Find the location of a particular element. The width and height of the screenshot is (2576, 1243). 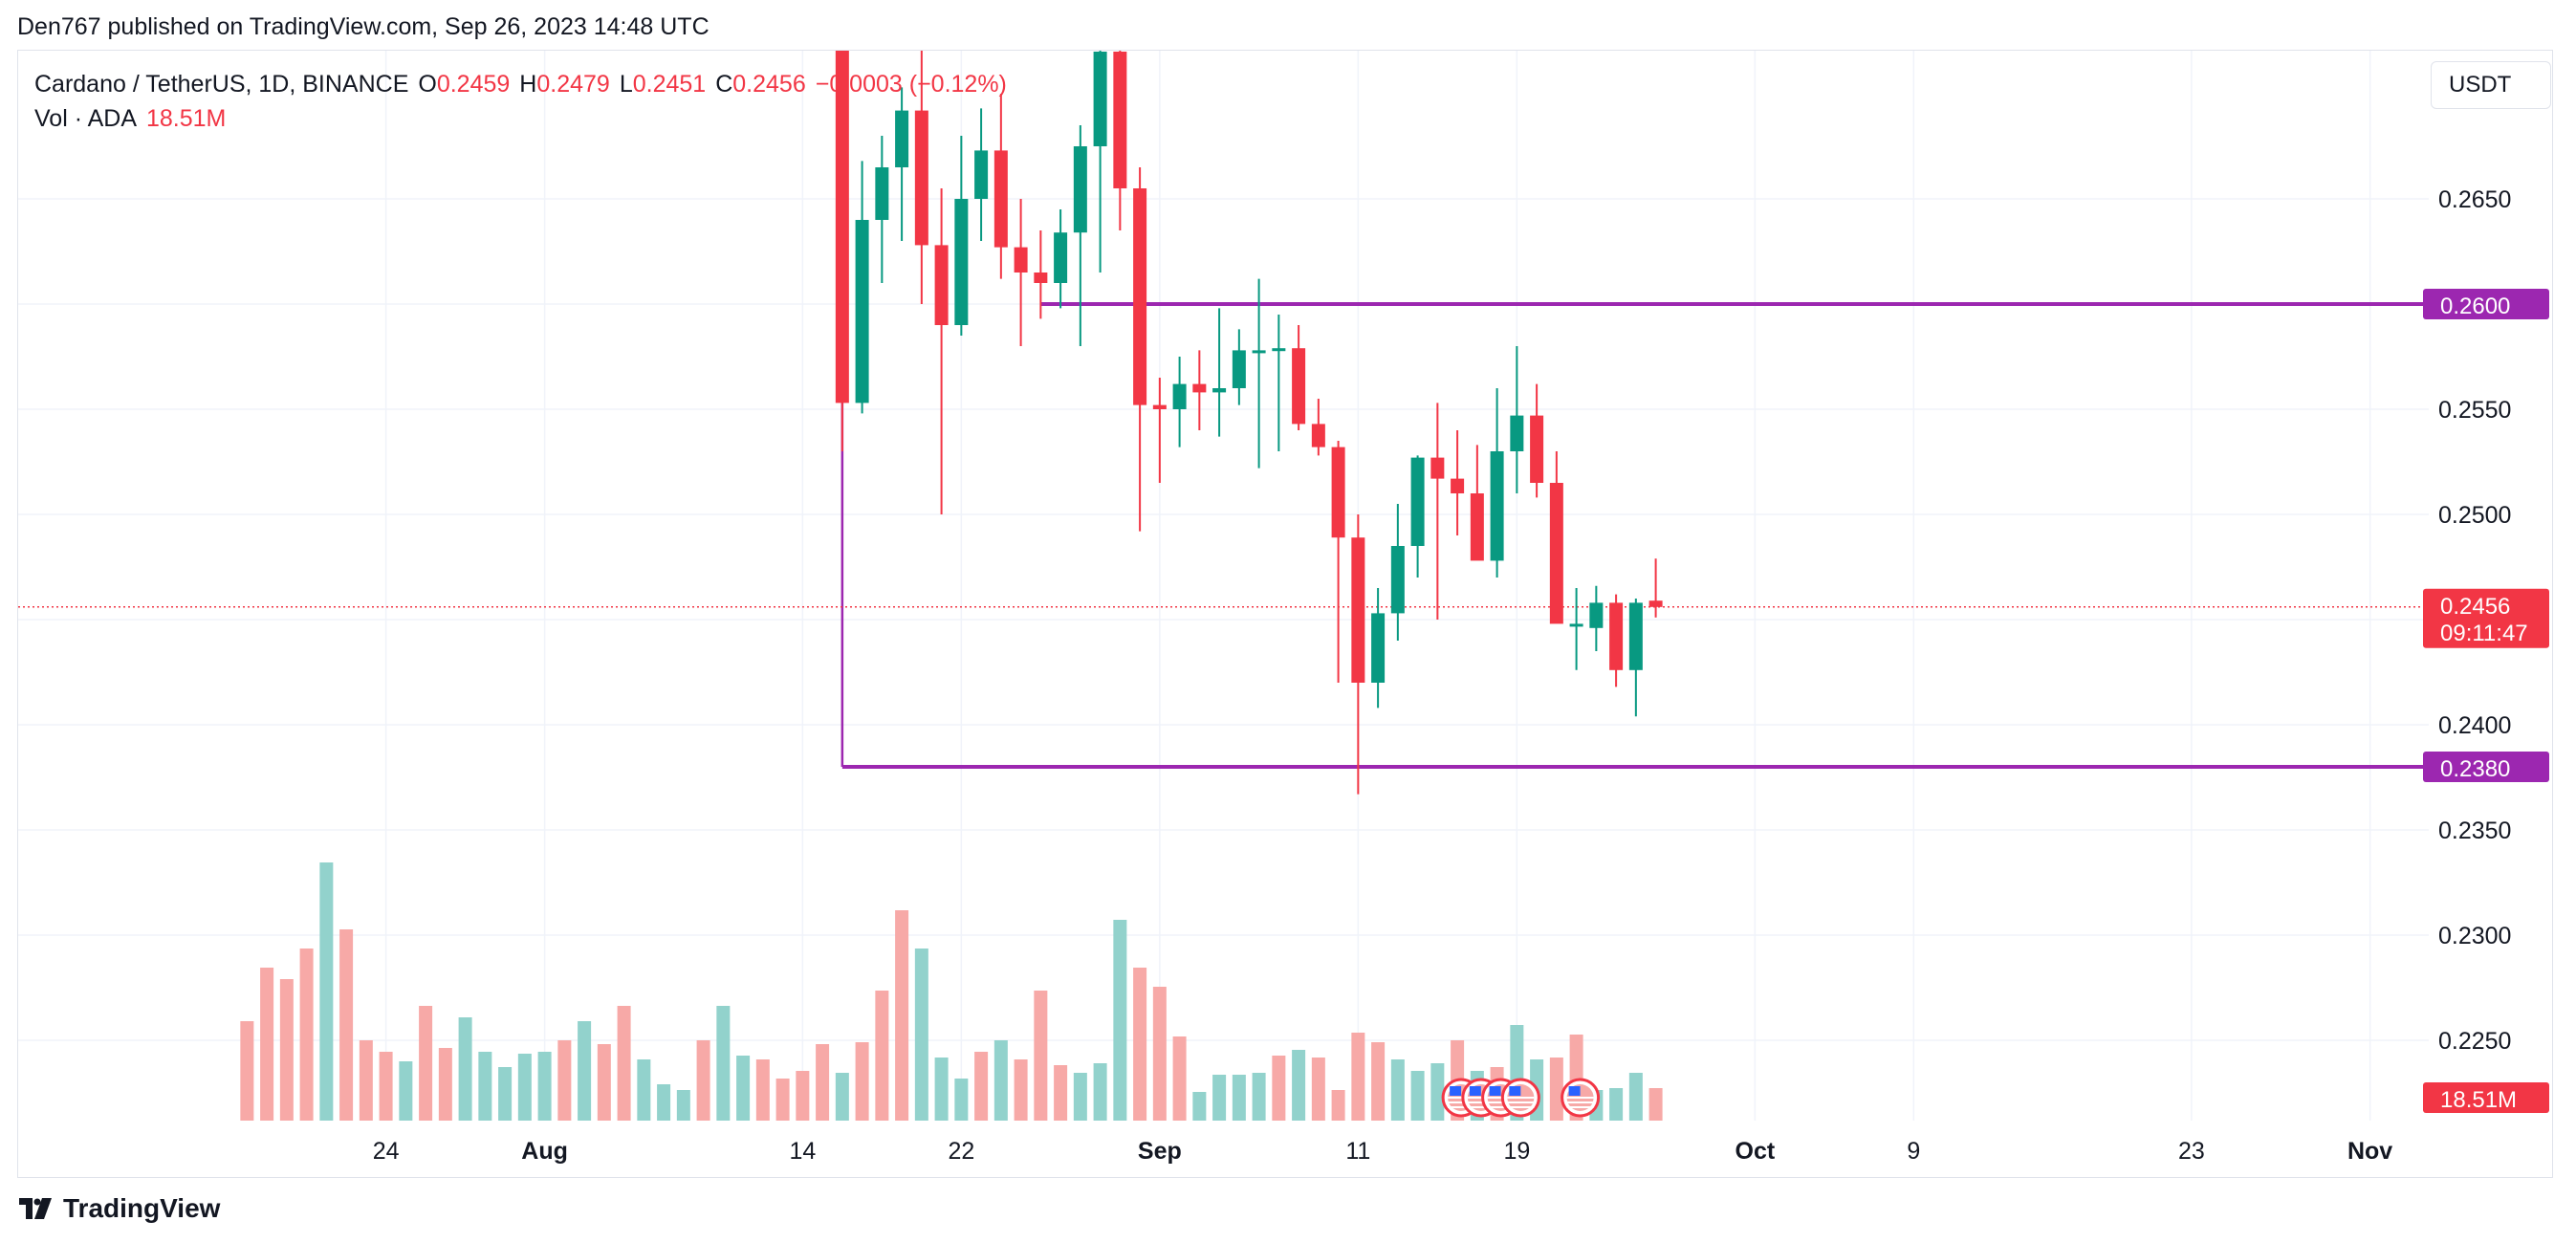

open-value: 0.2459 is located at coordinates (473, 84).